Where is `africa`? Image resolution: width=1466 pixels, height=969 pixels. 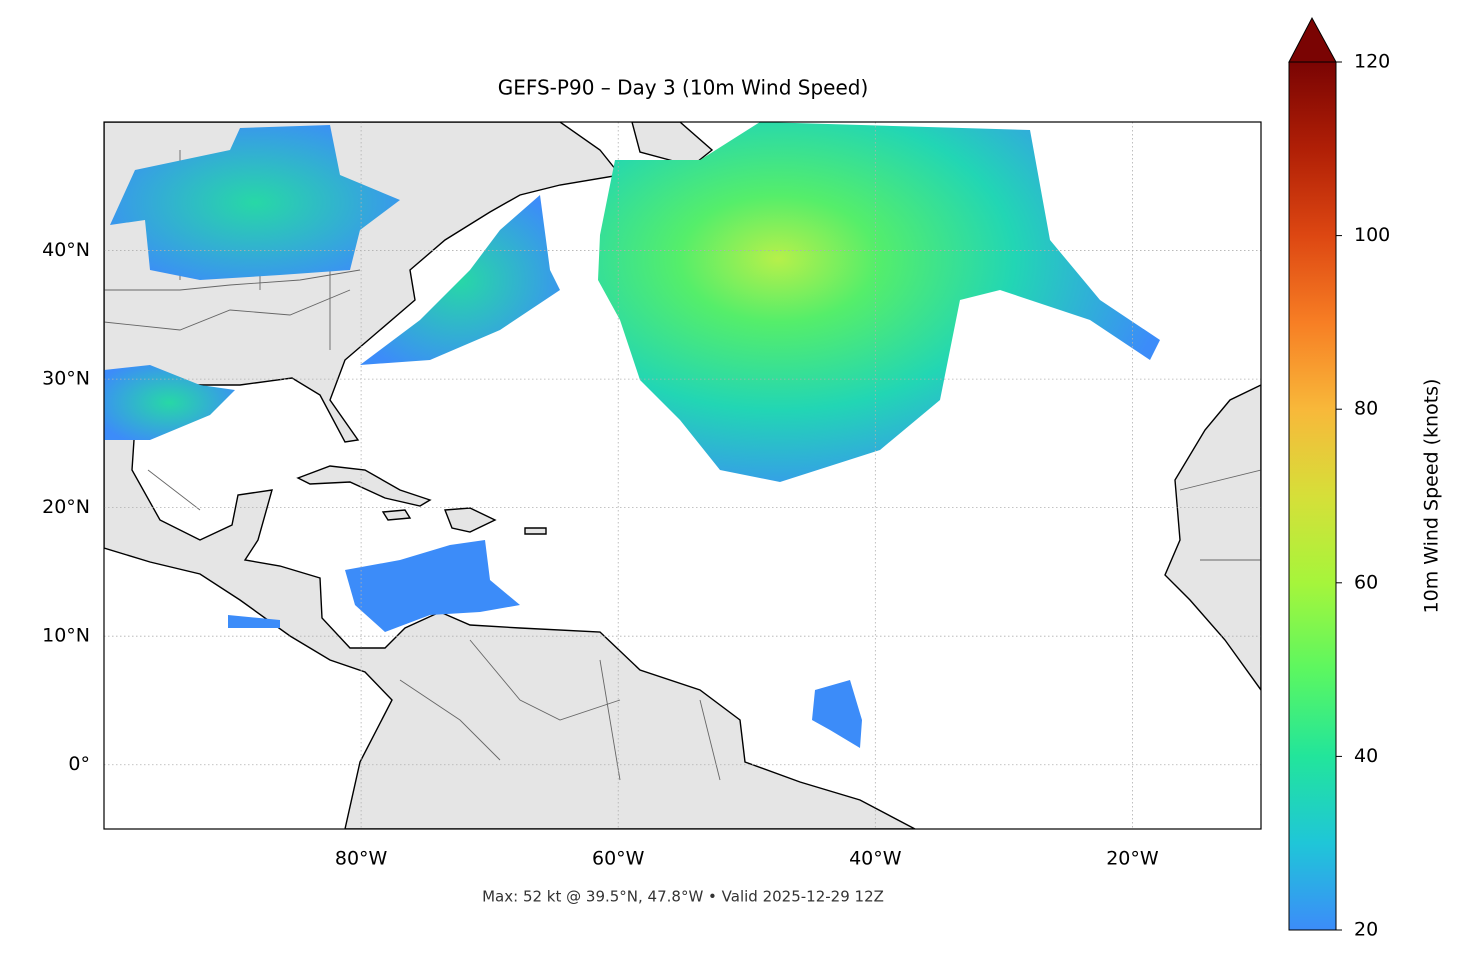
africa is located at coordinates (1212, 538).